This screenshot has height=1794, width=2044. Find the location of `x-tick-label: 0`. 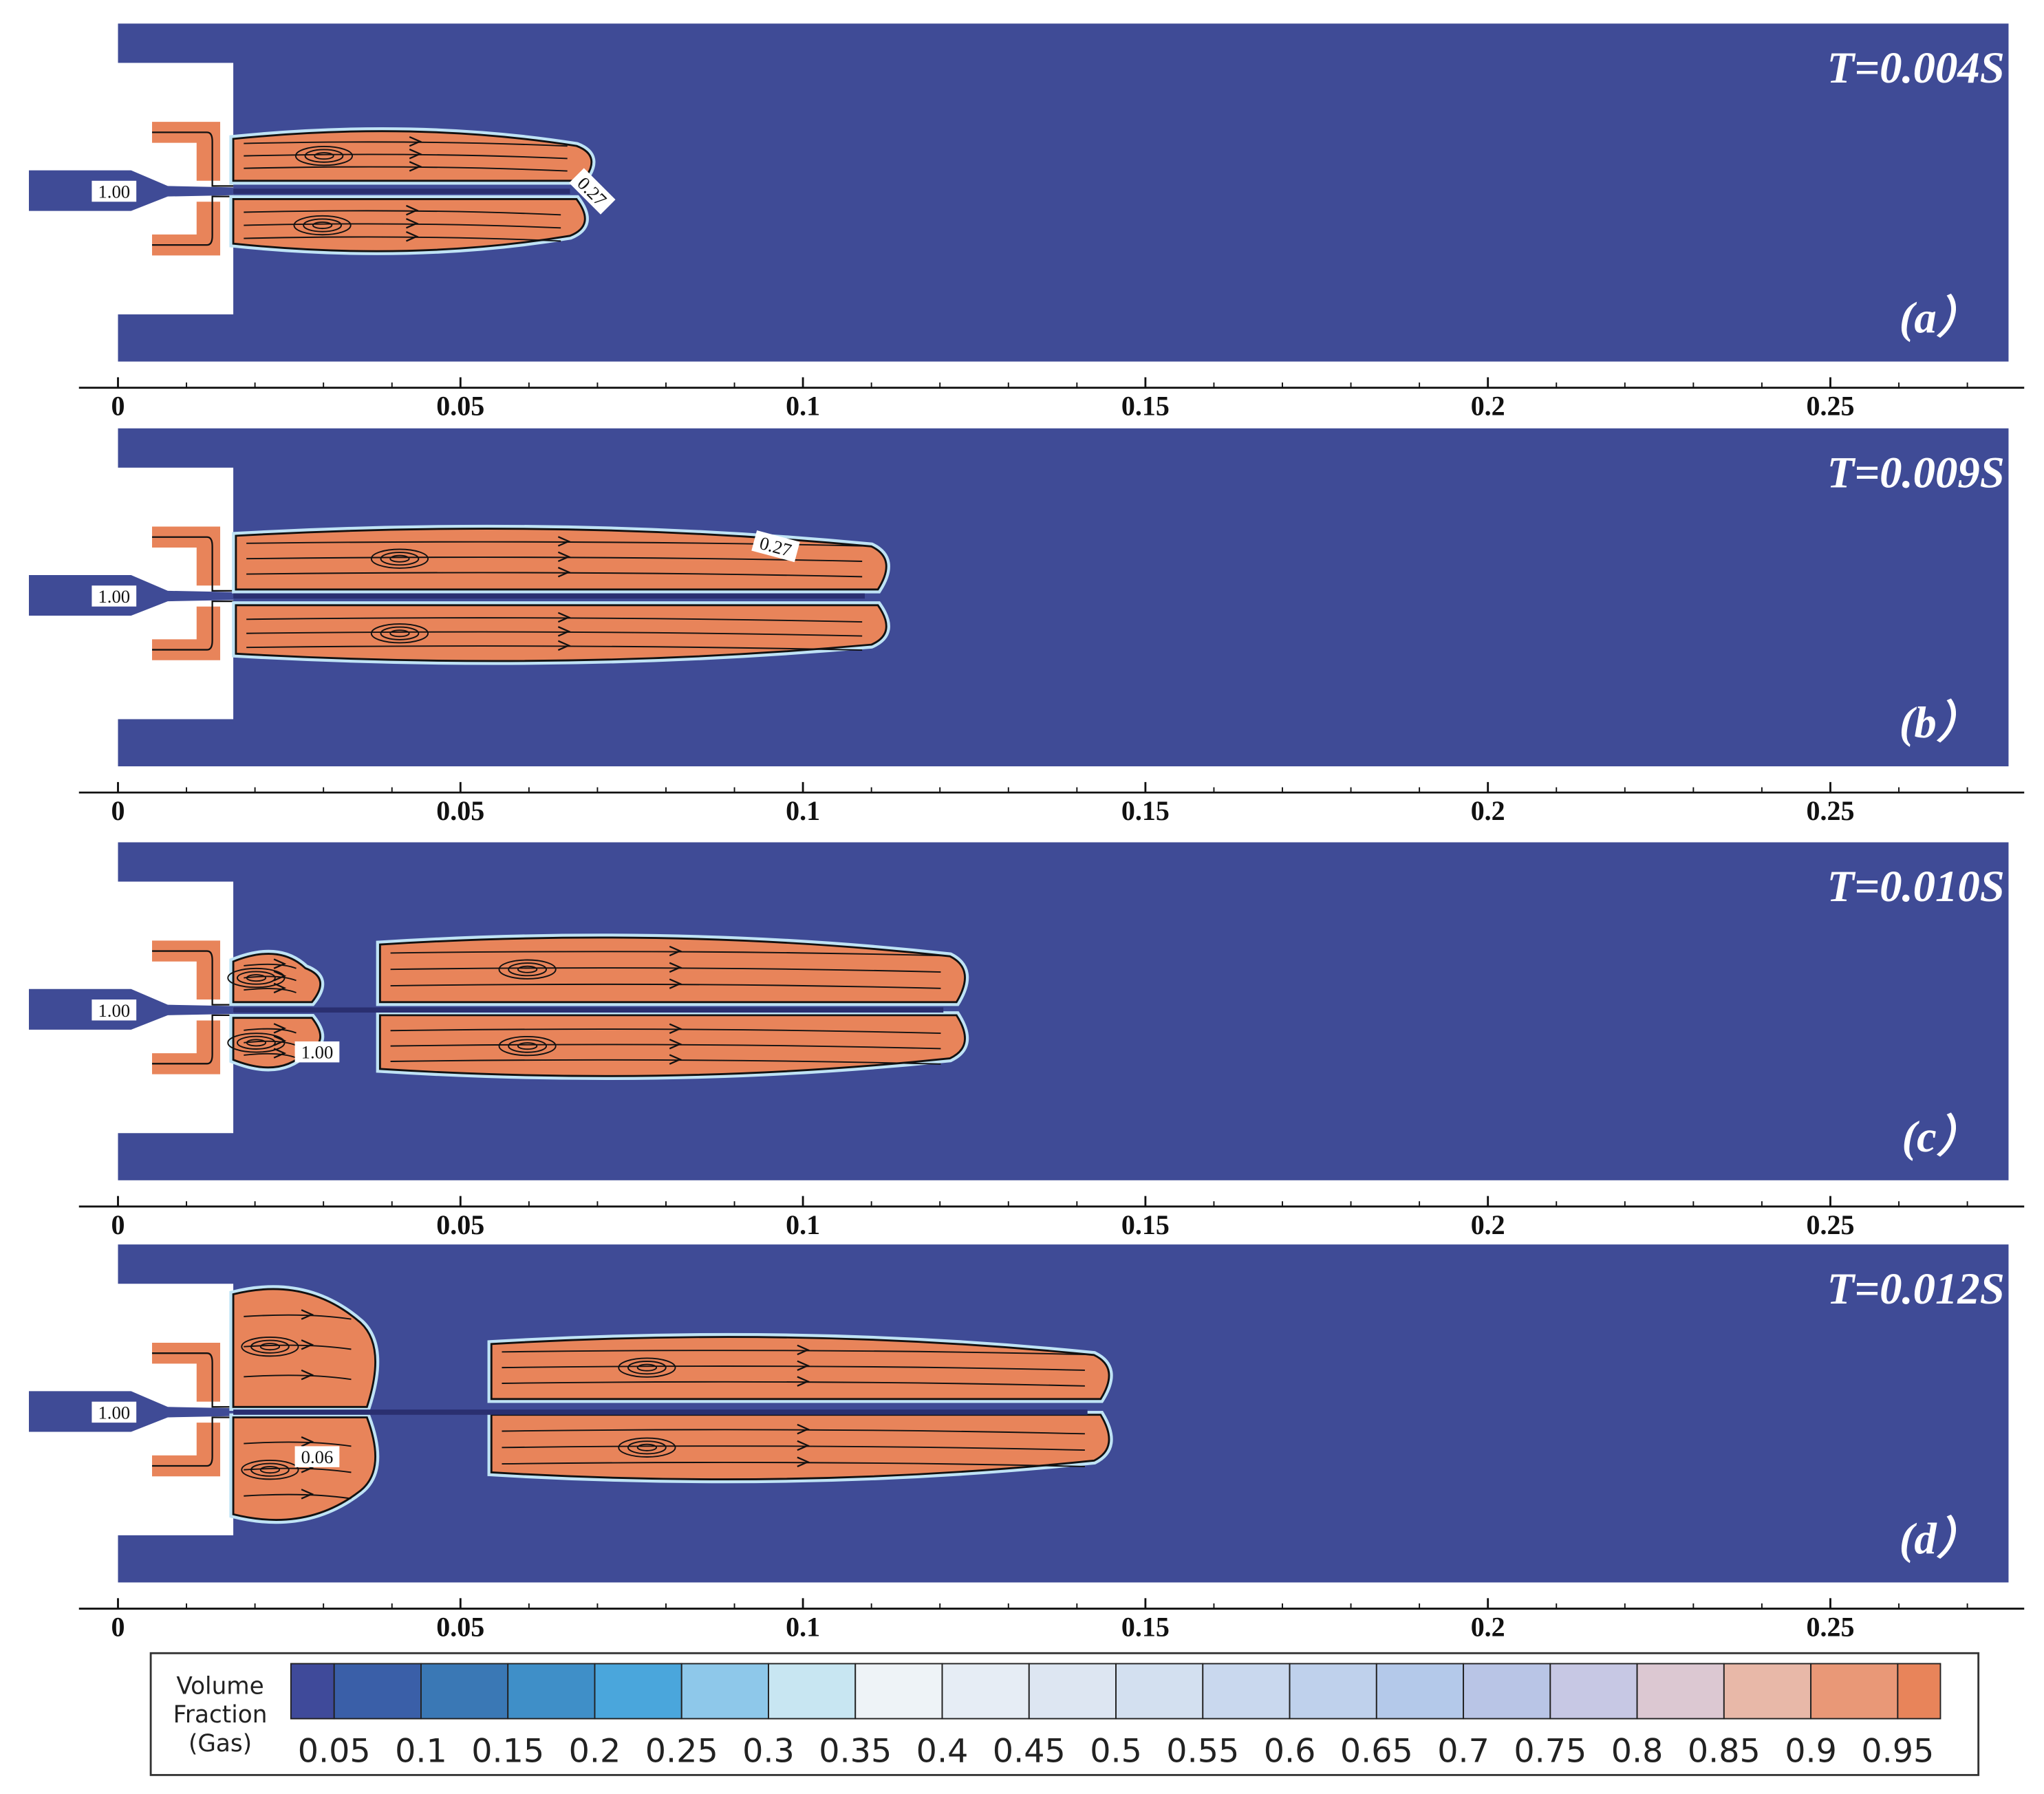

x-tick-label: 0 is located at coordinates (118, 1627).